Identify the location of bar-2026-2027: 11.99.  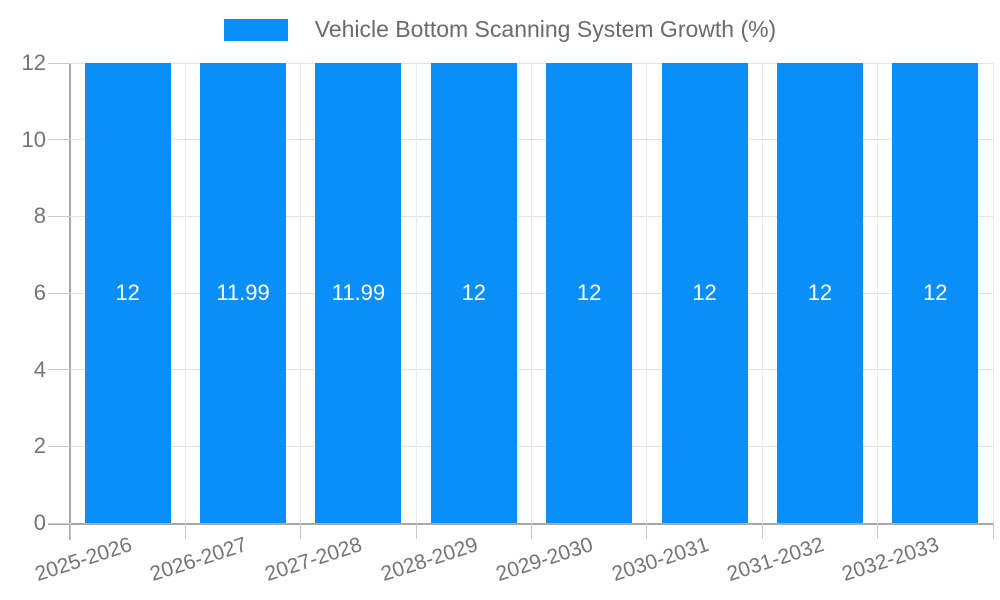
(243, 293).